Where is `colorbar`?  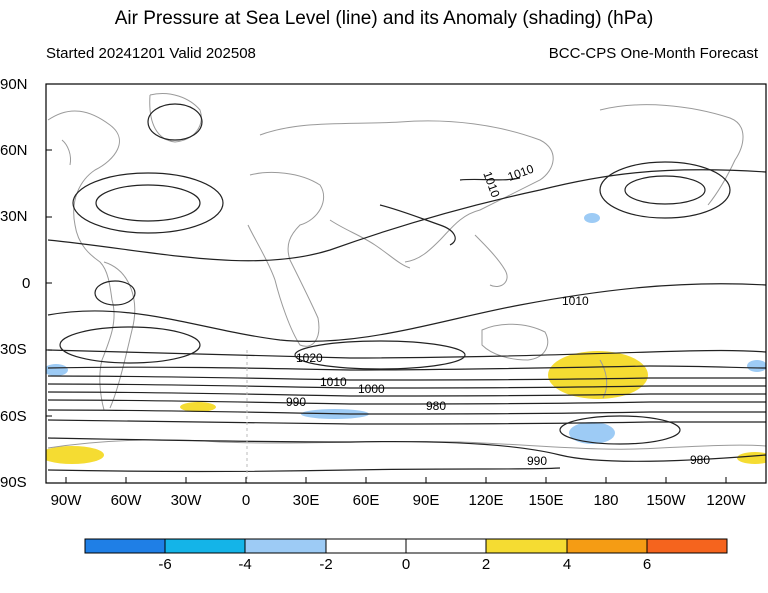
colorbar is located at coordinates (406, 546).